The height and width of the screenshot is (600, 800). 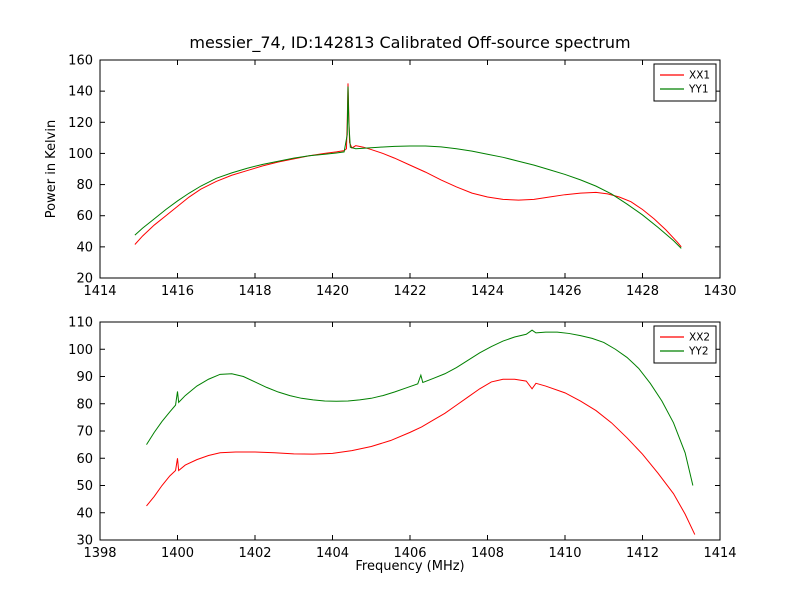 What do you see at coordinates (698, 90) in the screenshot?
I see `legend-label-yy1: YY1` at bounding box center [698, 90].